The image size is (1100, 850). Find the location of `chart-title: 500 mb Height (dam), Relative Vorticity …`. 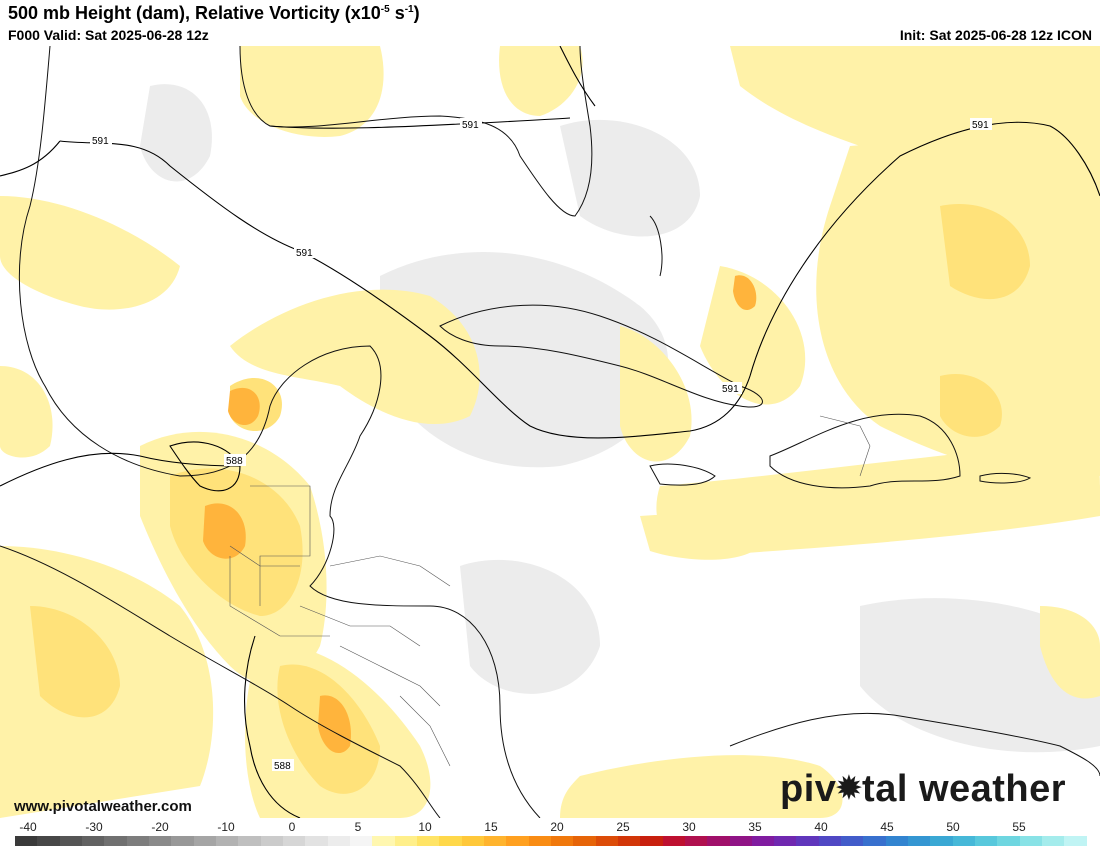

chart-title: 500 mb Height (dam), Relative Vorticity … is located at coordinates (214, 13).